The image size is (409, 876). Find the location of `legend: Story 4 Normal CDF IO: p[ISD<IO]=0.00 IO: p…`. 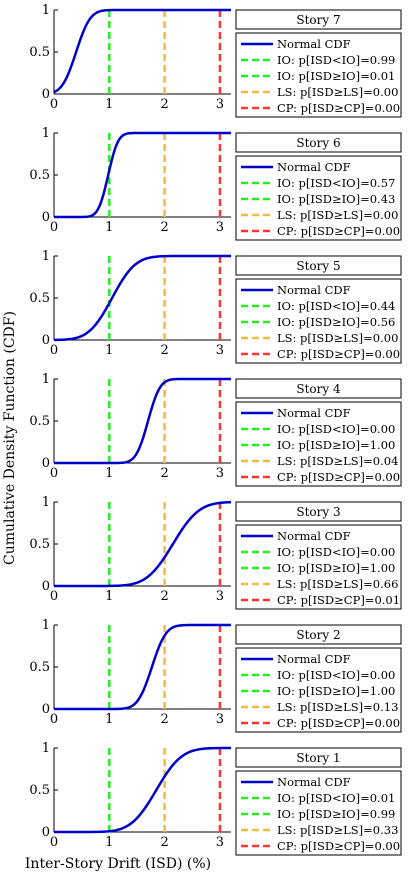

legend: Story 4 Normal CDF IO: p[ISD<IO]=0.00 IO: p… is located at coordinates (318, 432).